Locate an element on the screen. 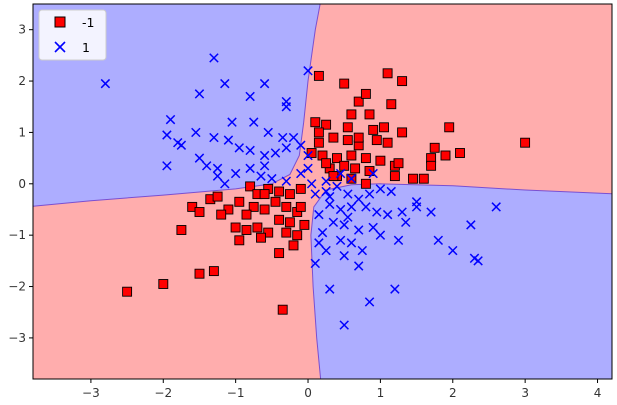 This screenshot has width=617, height=405. watermark: https://blog.csdn.net/Linli522362242 is located at coordinates (501, 386).